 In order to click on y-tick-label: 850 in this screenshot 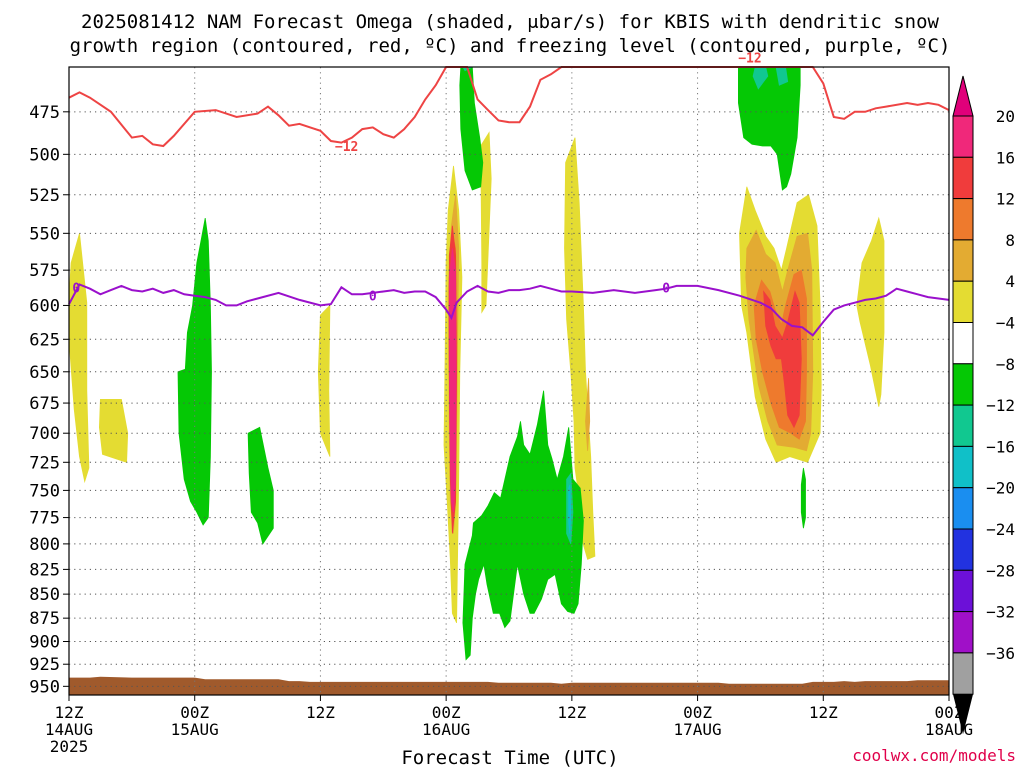, I will do `click(44, 595)`.